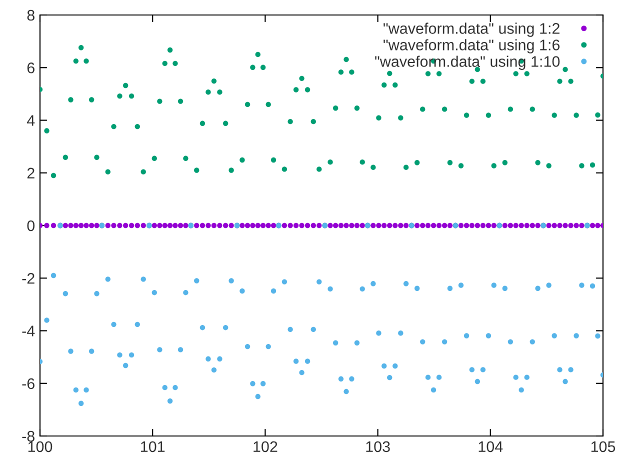  Describe the element at coordinates (28, 331) in the screenshot. I see `y-tick-label: -4` at that location.